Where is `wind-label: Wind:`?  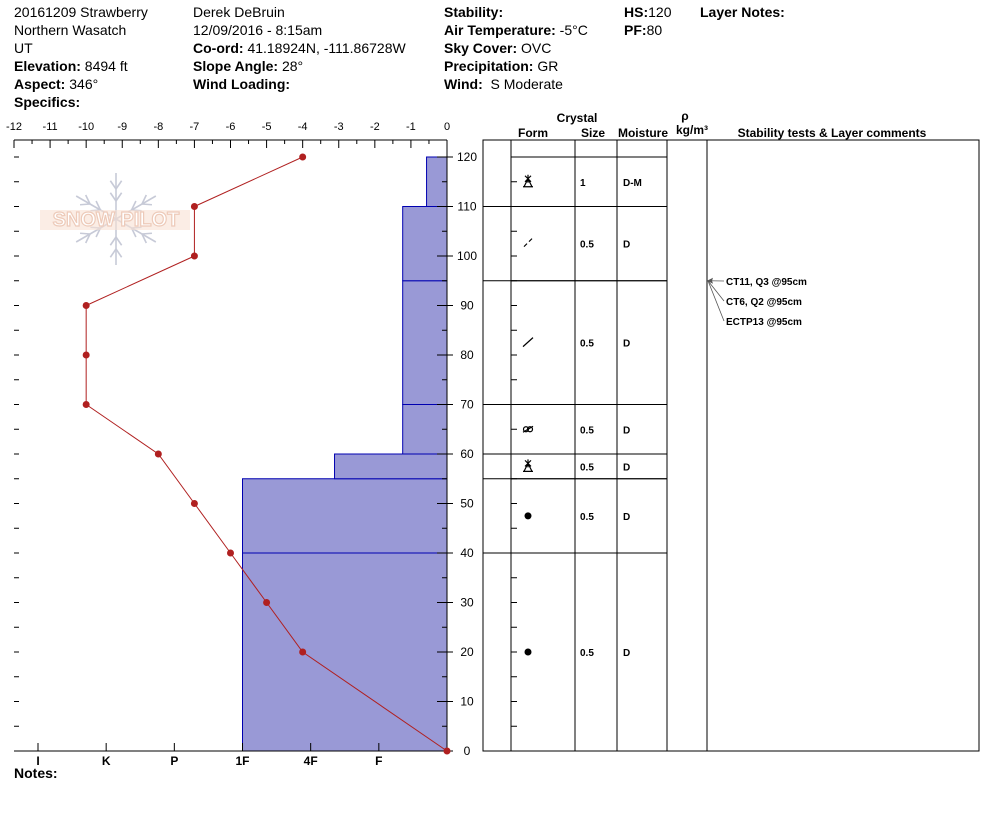 wind-label: Wind: is located at coordinates (463, 84).